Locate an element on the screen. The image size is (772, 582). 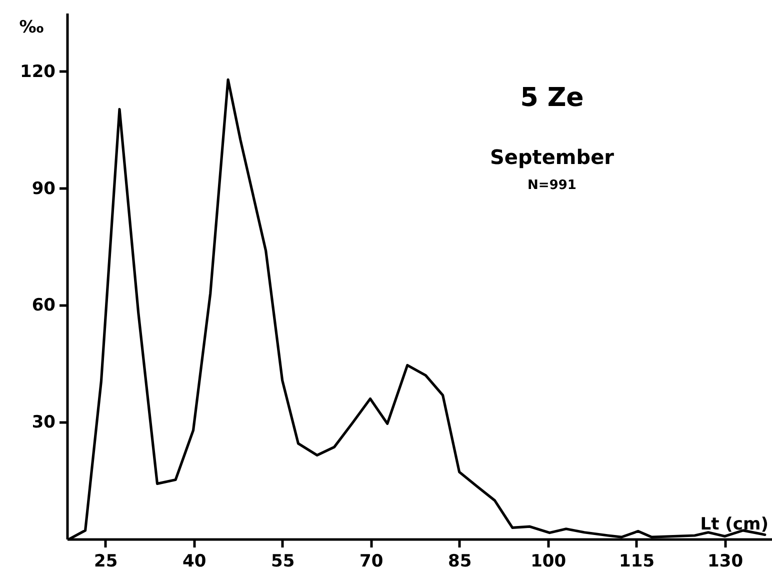
y-axis-title: ‰ is located at coordinates (31, 28).